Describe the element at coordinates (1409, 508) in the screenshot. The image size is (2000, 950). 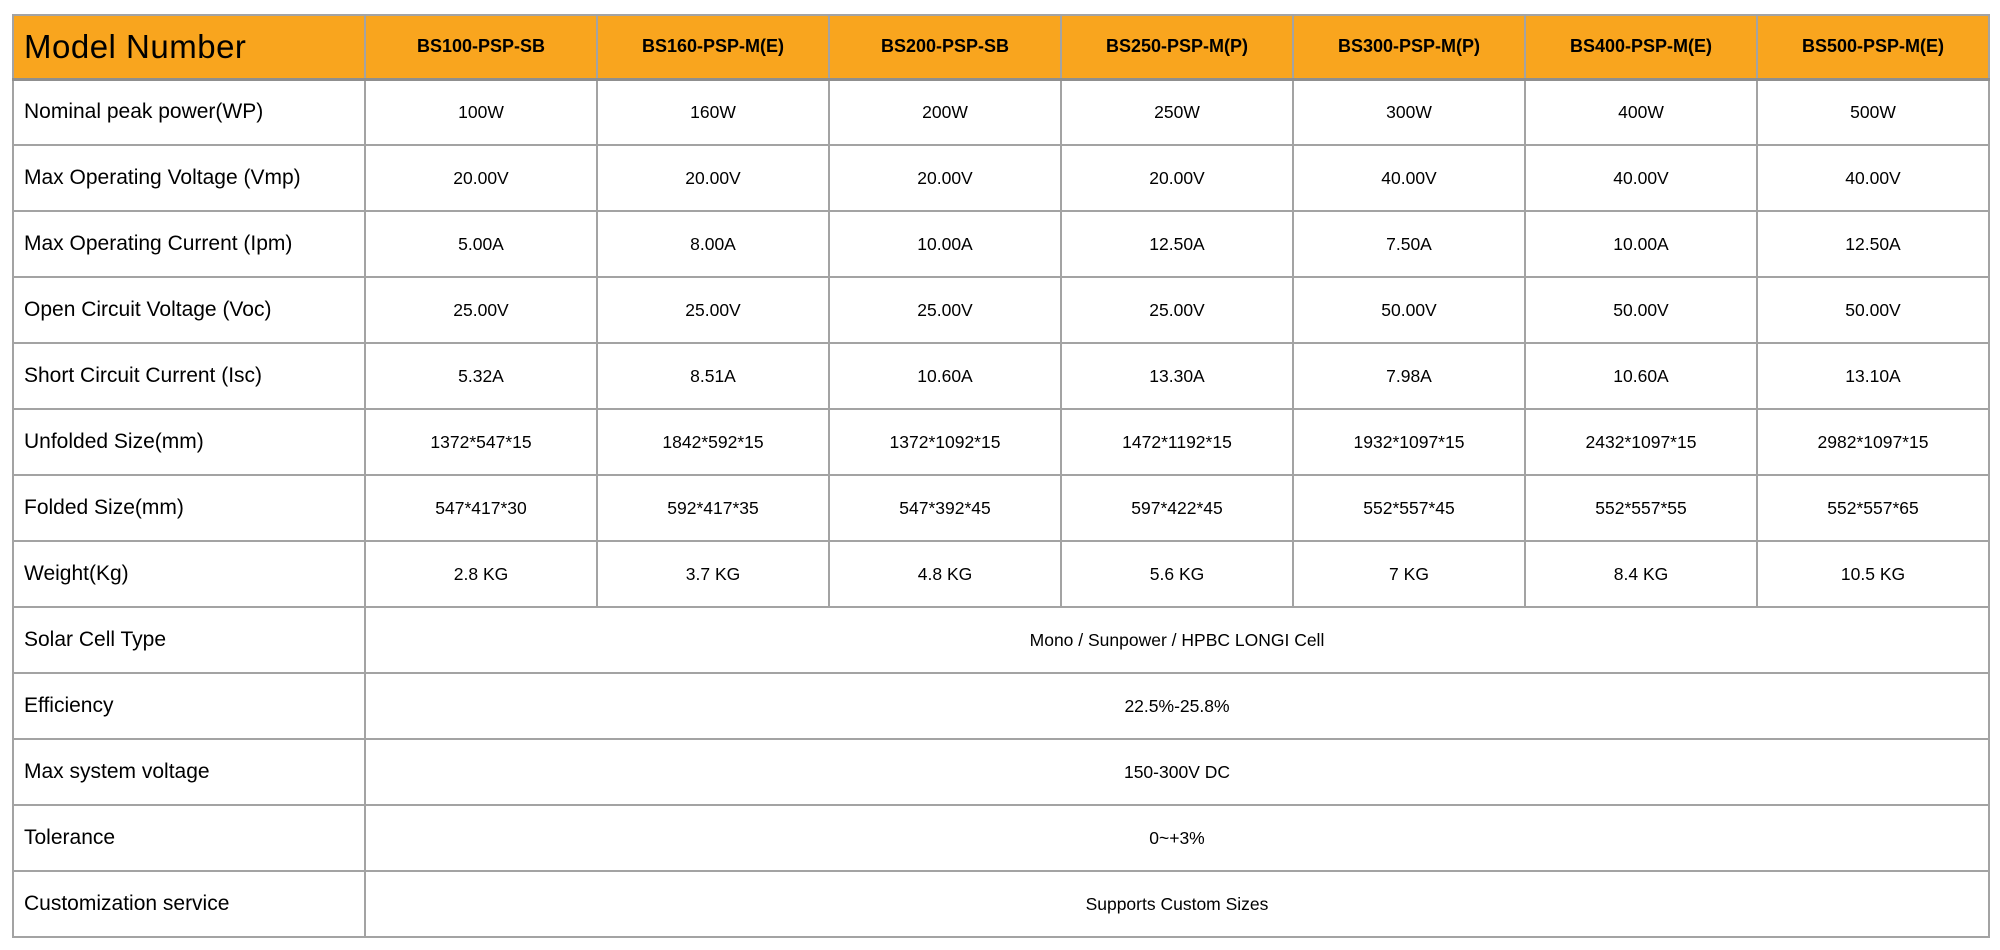
I see `spec-value-cell: 552*557*45` at that location.